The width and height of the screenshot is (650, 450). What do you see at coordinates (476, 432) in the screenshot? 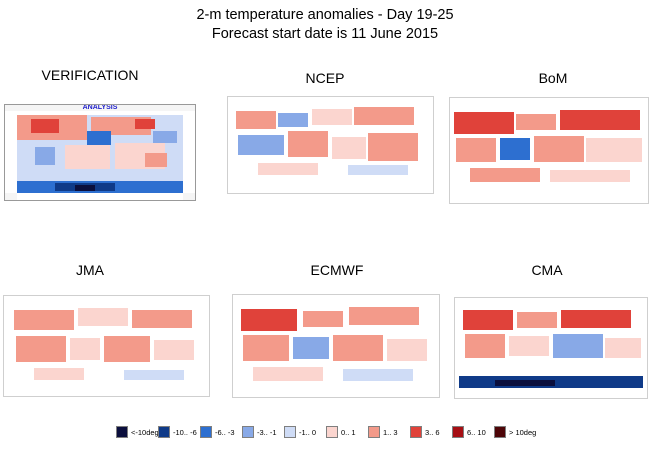
I see `legend-label: 6.. 10` at bounding box center [476, 432].